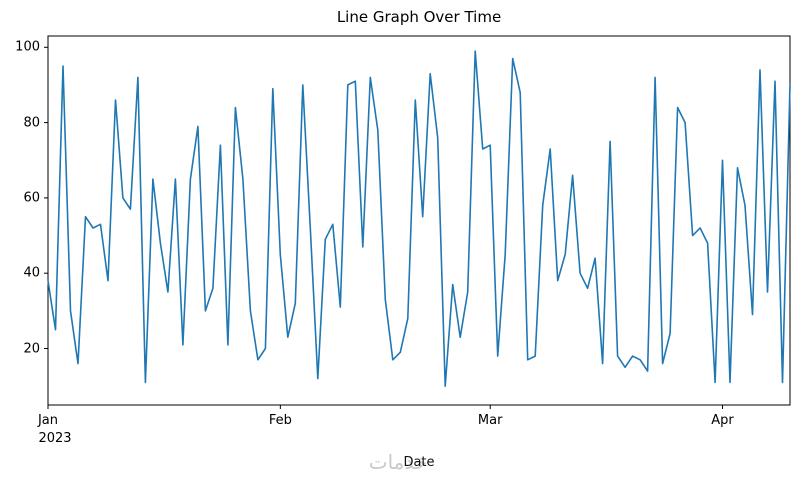  I want to click on x-tick-label: Jan, so click(48, 420).